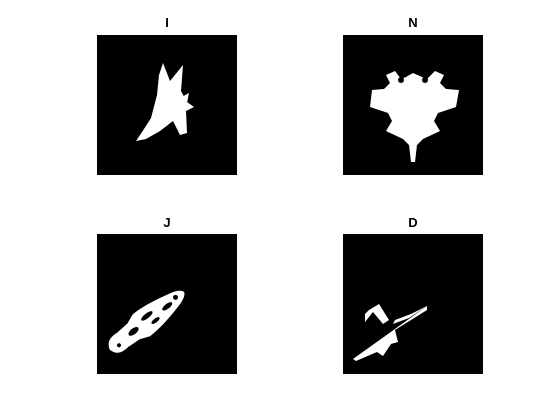  What do you see at coordinates (413, 222) in the screenshot?
I see `panel-title-d: D` at bounding box center [413, 222].